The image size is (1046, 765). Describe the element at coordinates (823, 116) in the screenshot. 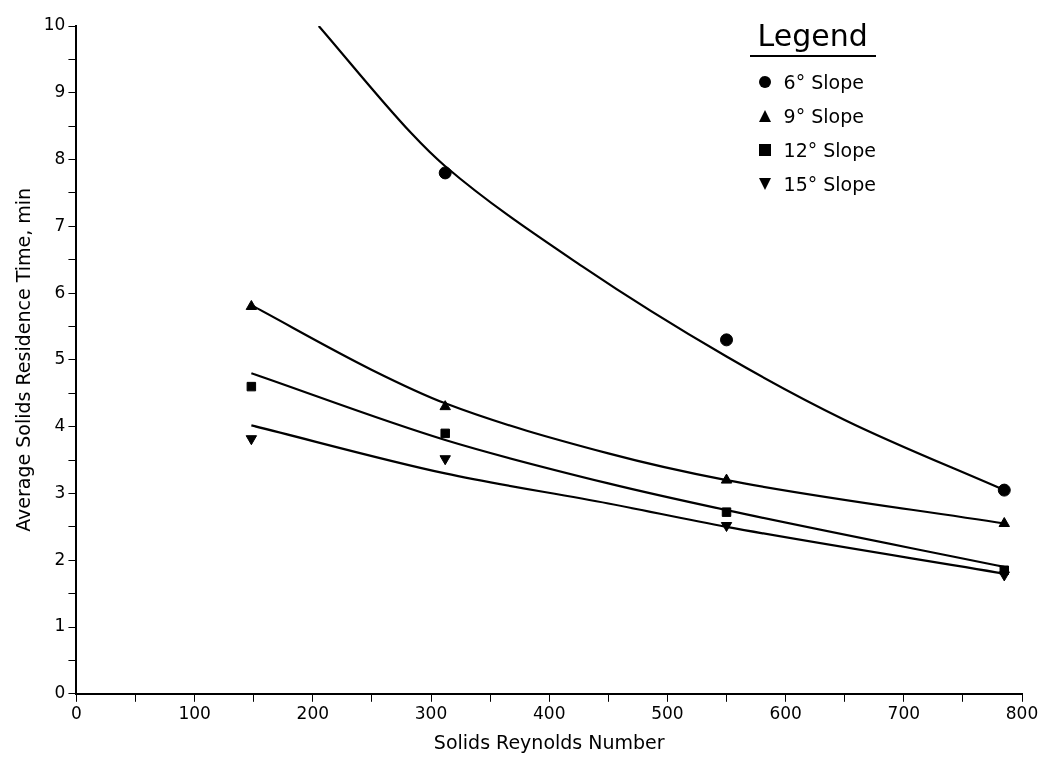

I see `legend-label: 9° Slope` at that location.